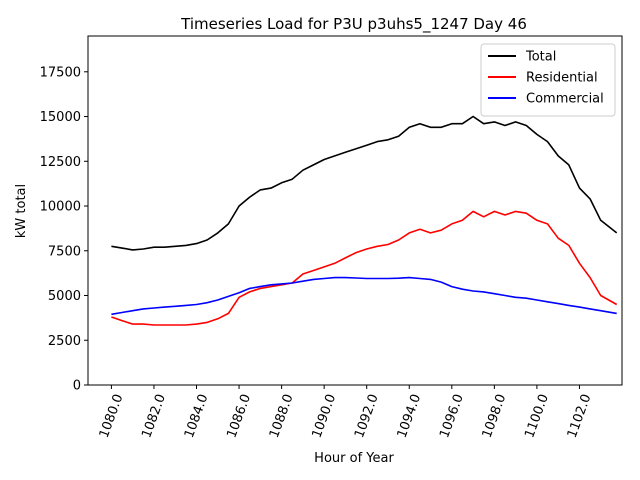 The height and width of the screenshot is (480, 640). Describe the element at coordinates (282, 416) in the screenshot. I see `x-tick-label: 1088.0` at that location.